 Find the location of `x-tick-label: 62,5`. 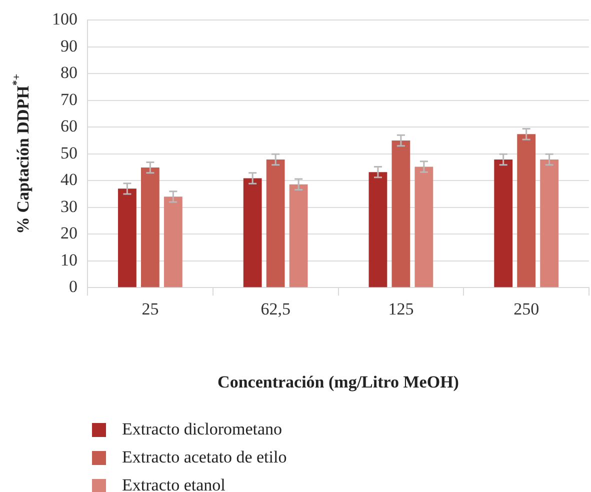

x-tick-label: 62,5 is located at coordinates (275, 308).